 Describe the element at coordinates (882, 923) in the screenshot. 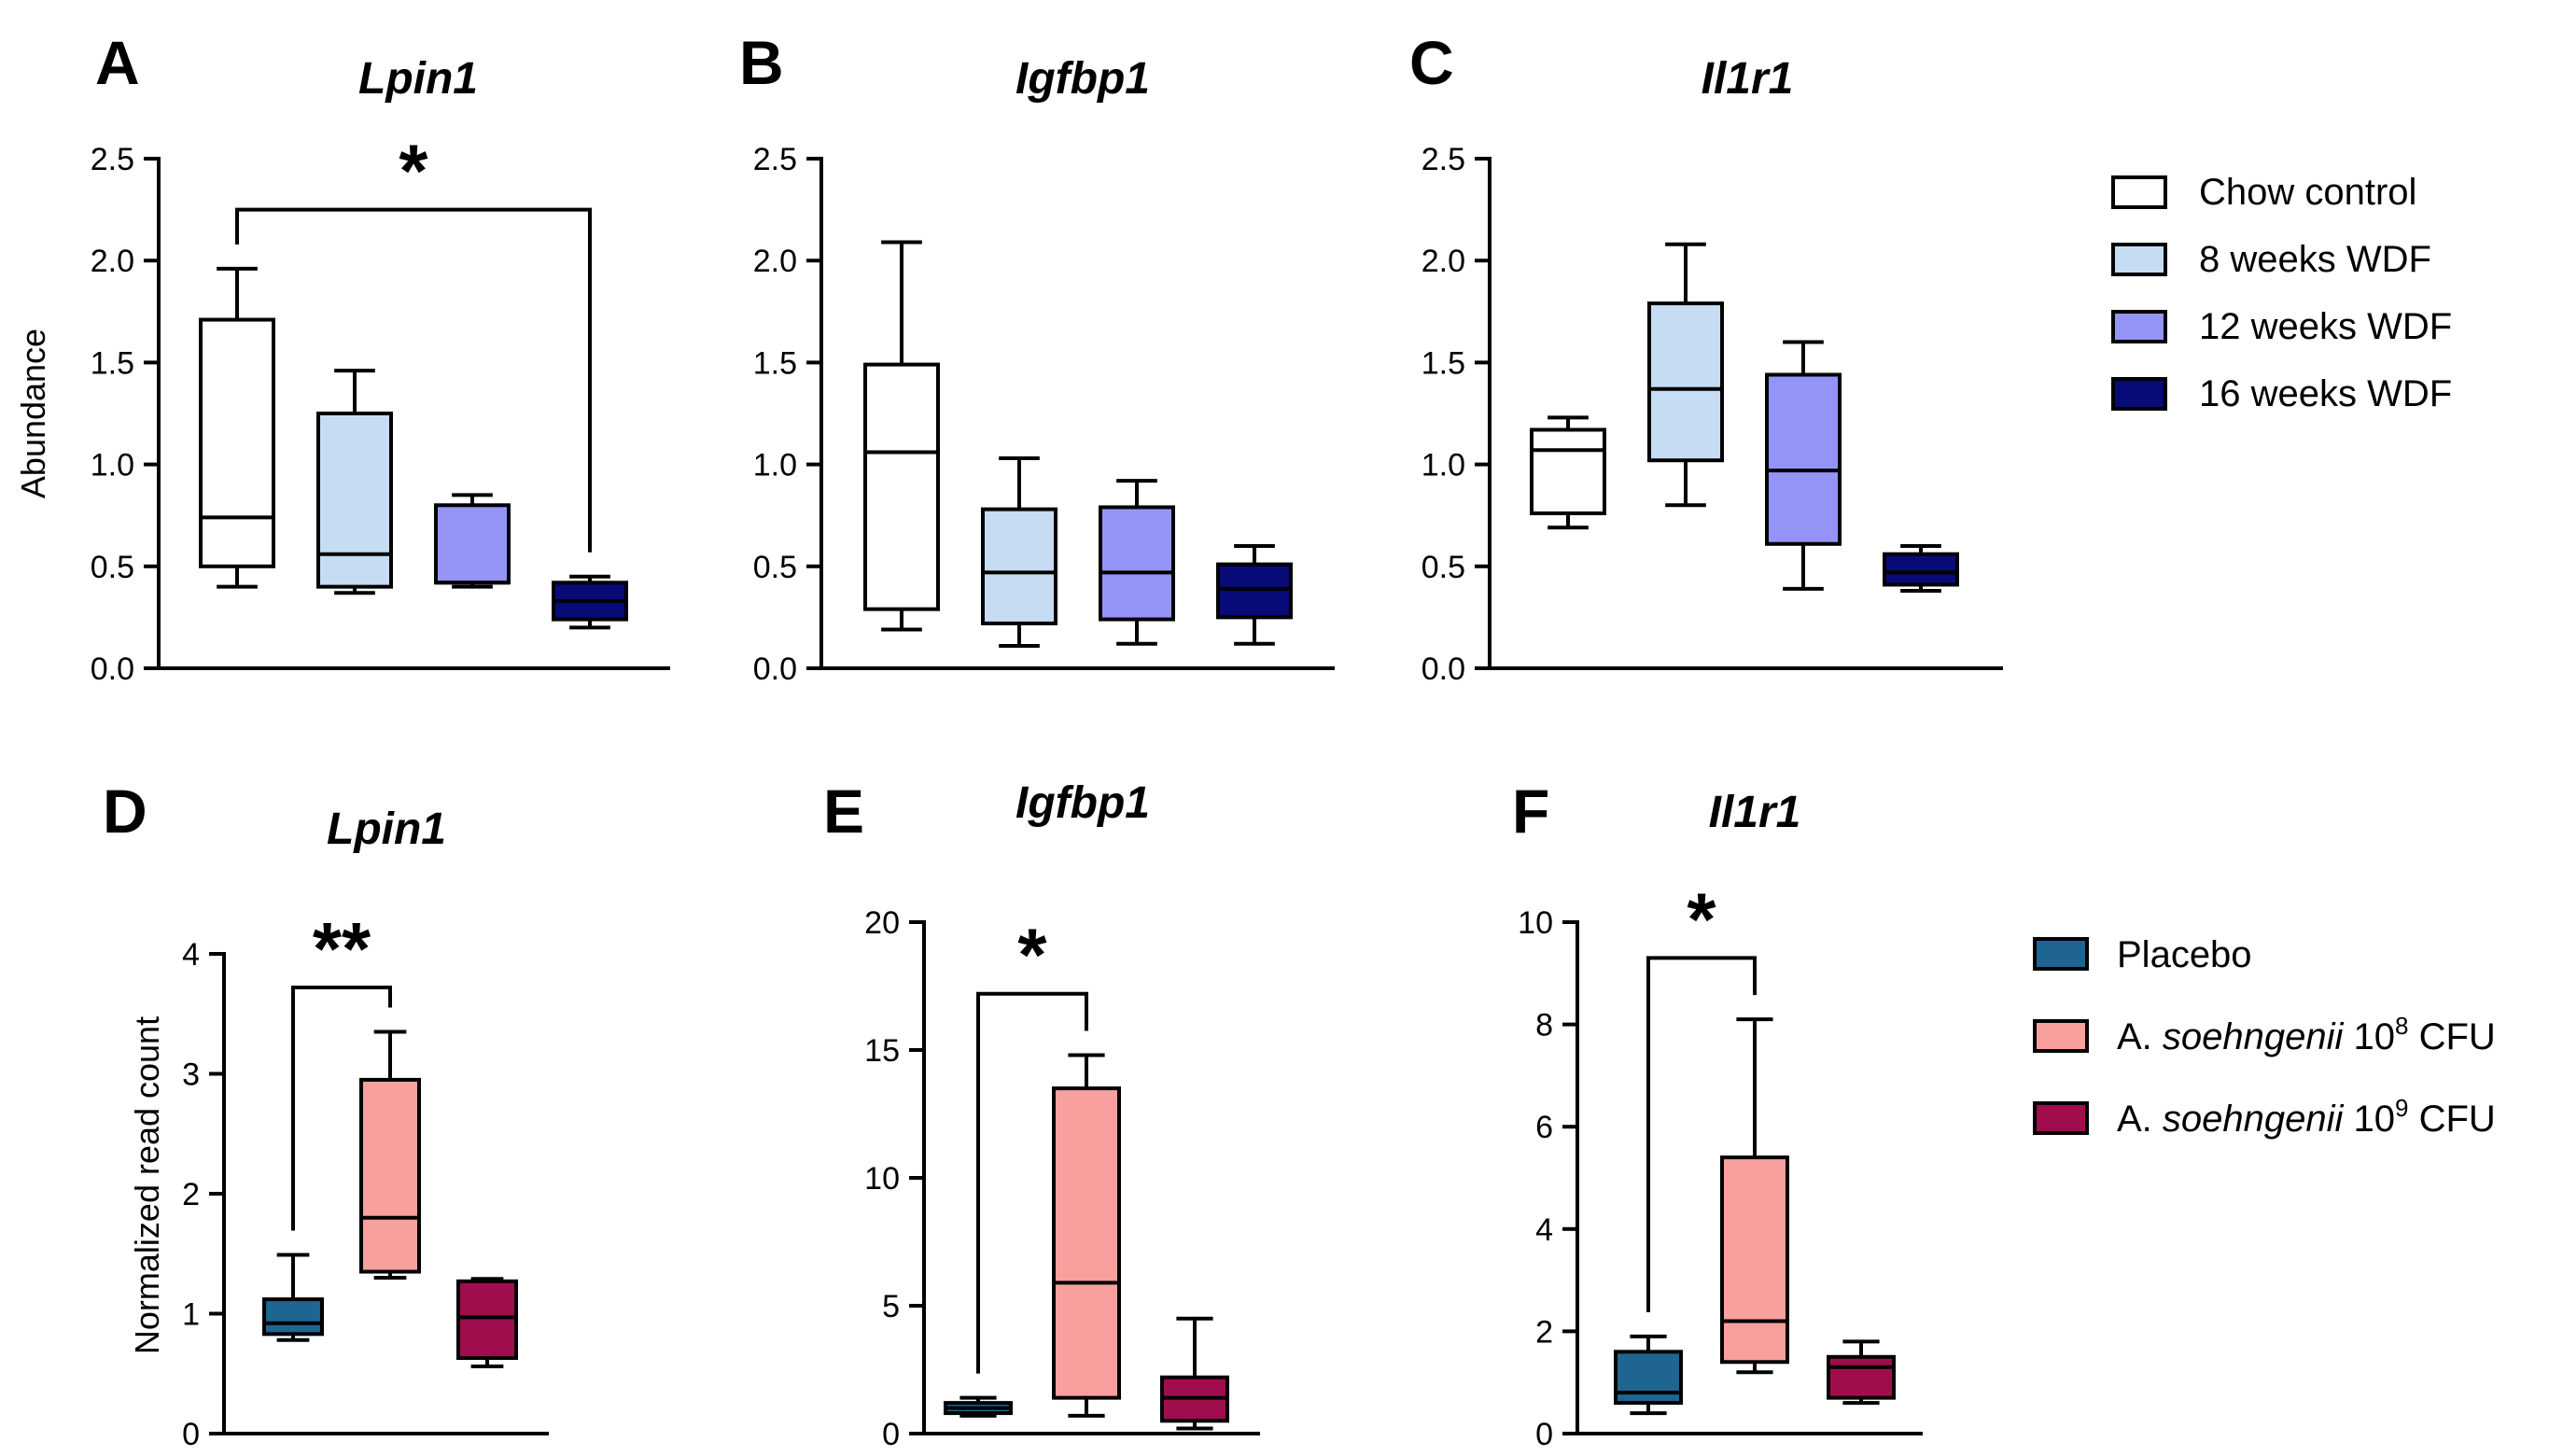

I see `y-tick-label: 20` at that location.